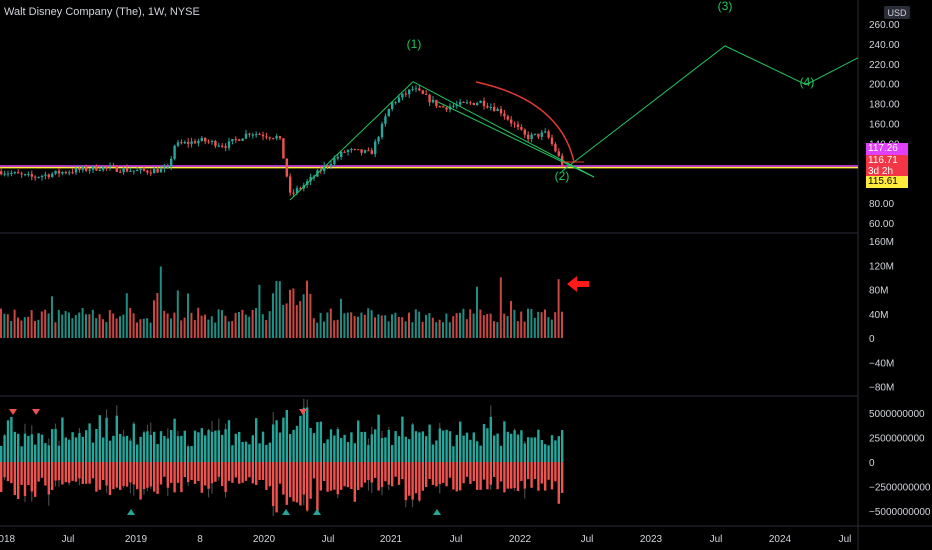  Describe the element at coordinates (328, 539) in the screenshot. I see `time-tick-label: Jul` at that location.